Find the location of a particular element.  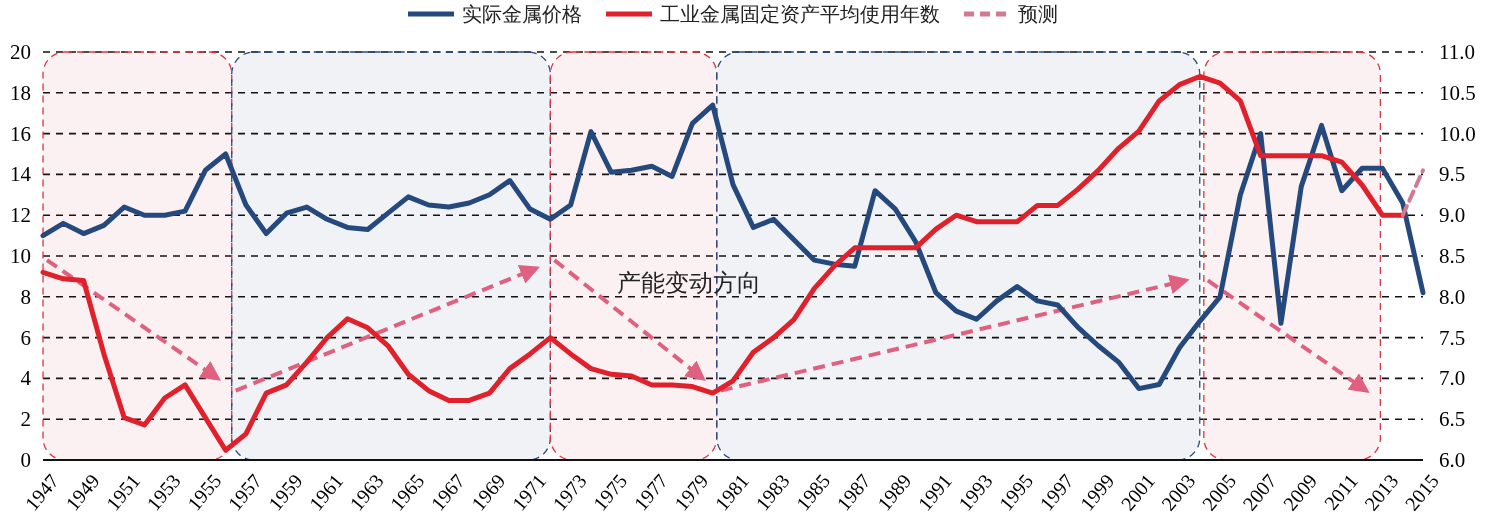

legend-label: 实际金属价格 is located at coordinates (522, 14).